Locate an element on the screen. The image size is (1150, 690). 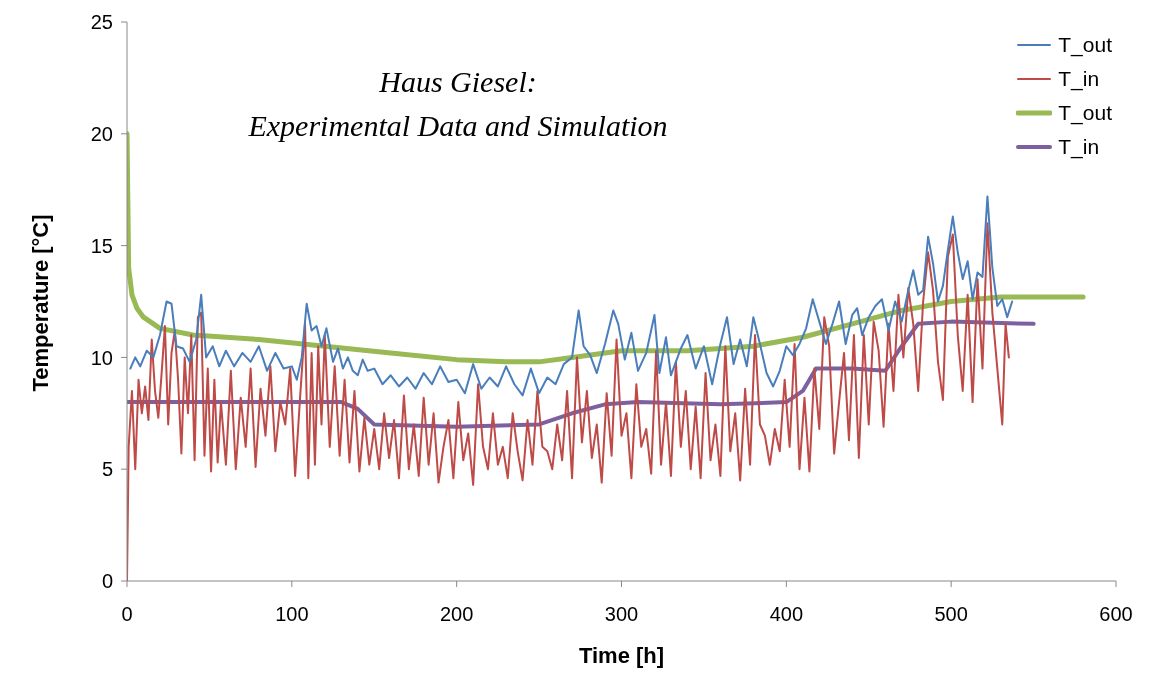
x-tick-label: 600 is located at coordinates (1116, 614).